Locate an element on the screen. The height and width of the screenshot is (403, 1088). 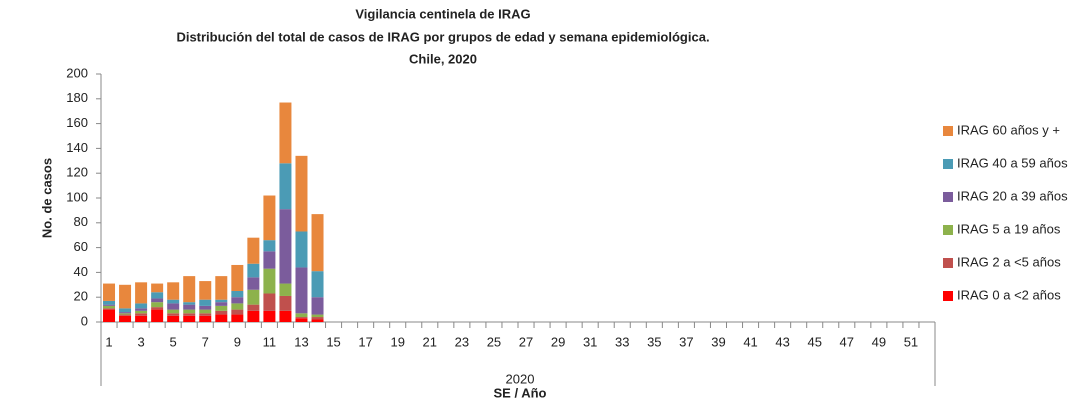
x-tick-label: 21 is located at coordinates (430, 341).